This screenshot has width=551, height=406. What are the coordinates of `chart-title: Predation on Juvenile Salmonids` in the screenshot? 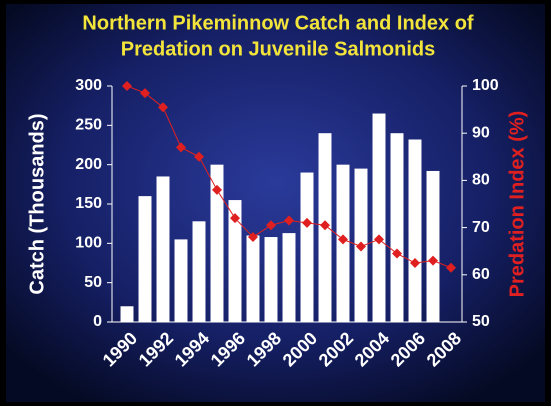 It's located at (278, 49).